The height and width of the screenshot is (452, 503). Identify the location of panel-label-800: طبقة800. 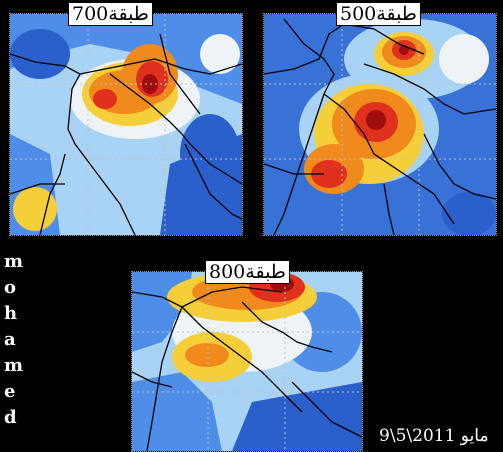
(247, 272).